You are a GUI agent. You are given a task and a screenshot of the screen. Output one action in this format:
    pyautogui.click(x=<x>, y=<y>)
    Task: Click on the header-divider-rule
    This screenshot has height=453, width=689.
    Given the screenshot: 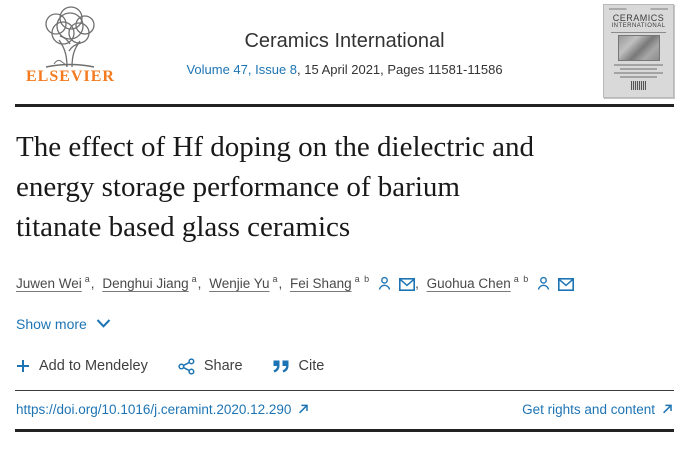 What is the action you would take?
    pyautogui.click(x=344, y=105)
    